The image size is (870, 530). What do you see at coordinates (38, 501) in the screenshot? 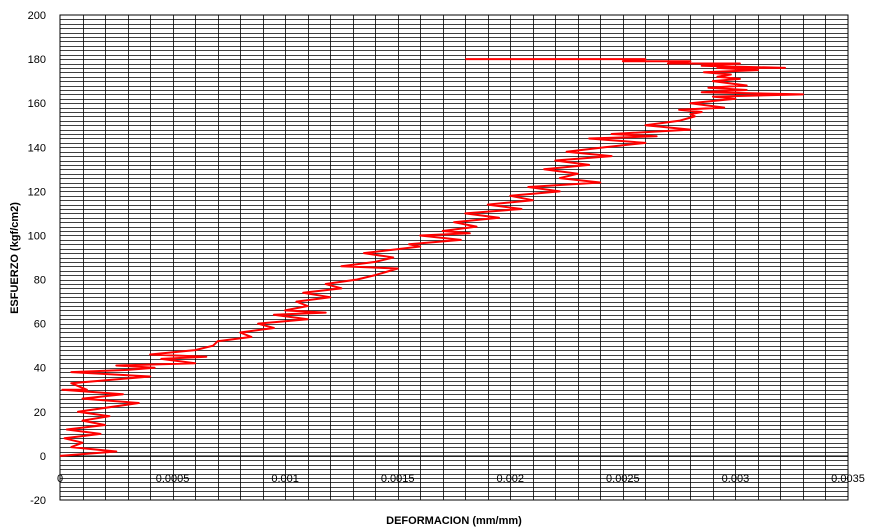
I see `y-tick-label: -20` at bounding box center [38, 501].